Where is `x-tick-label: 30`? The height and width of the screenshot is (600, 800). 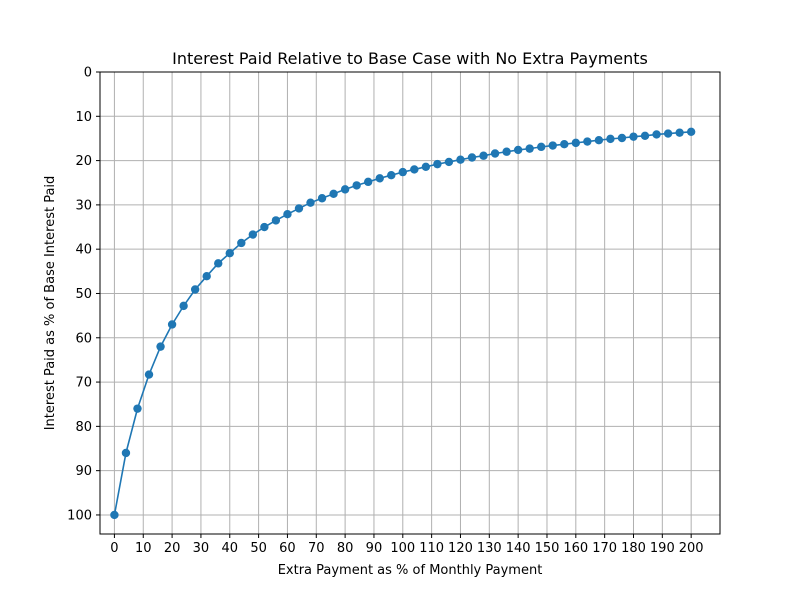
x-tick-label: 30 is located at coordinates (201, 548).